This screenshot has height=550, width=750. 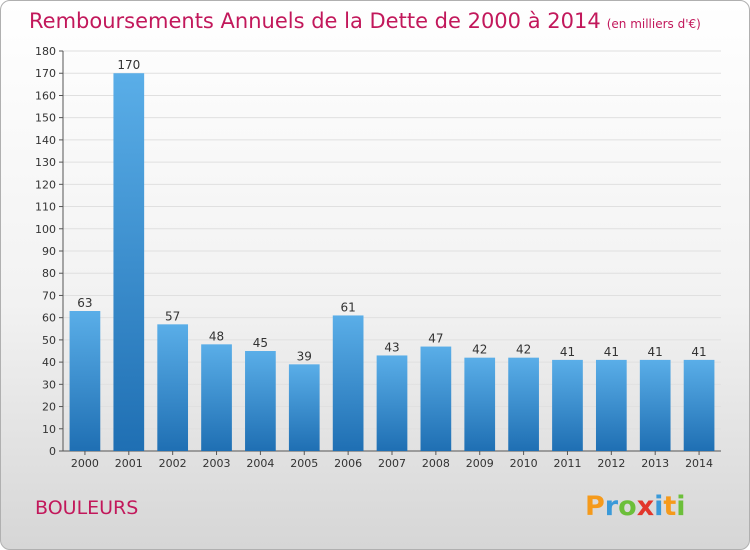 What do you see at coordinates (348, 383) in the screenshot?
I see `bar-2006` at bounding box center [348, 383].